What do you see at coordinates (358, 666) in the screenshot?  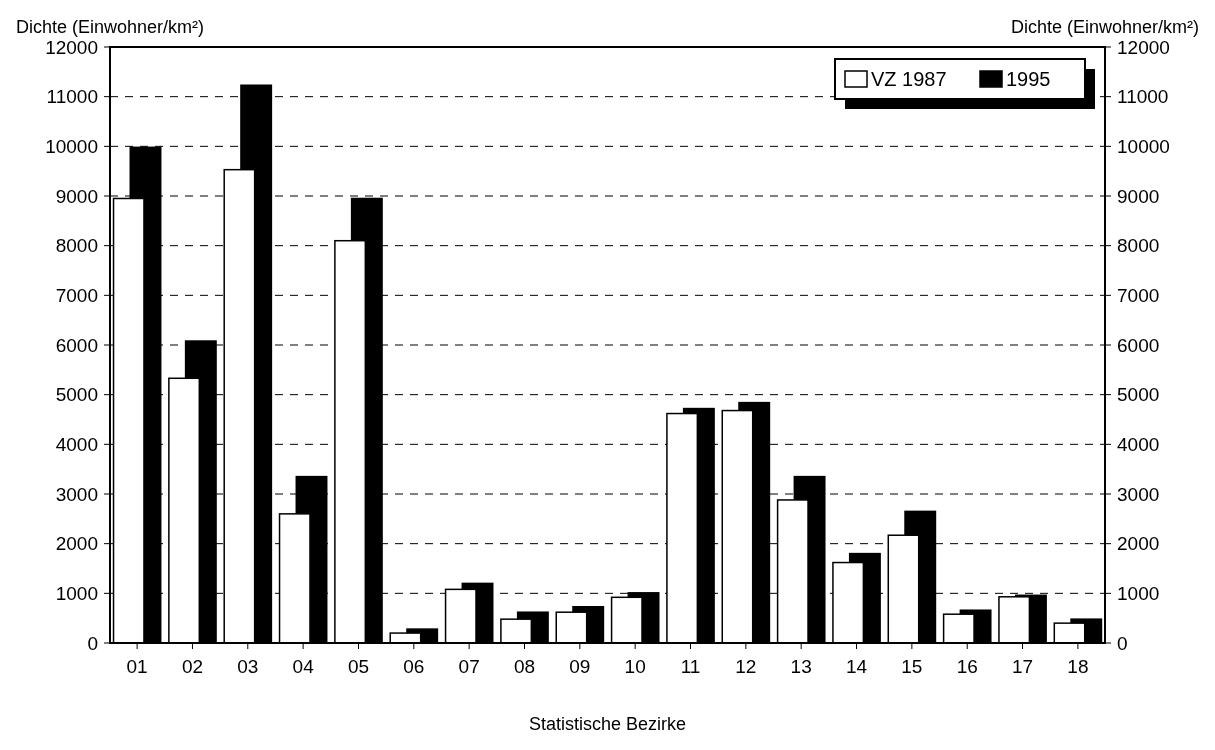 I see `x-tick-label: 05` at bounding box center [358, 666].